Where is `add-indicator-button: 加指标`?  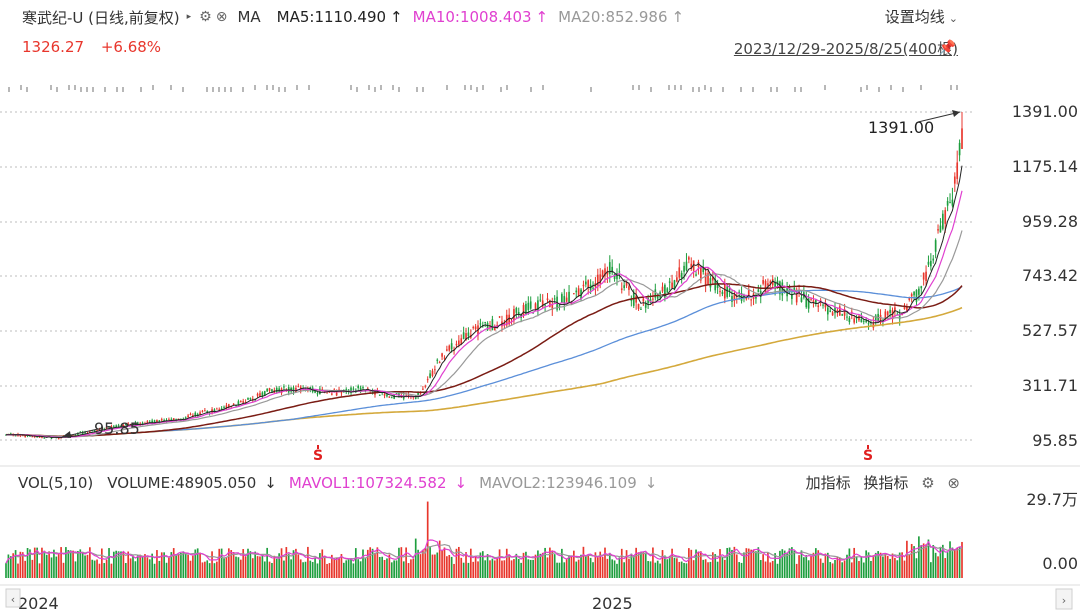 add-indicator-button: 加指标 is located at coordinates (828, 483).